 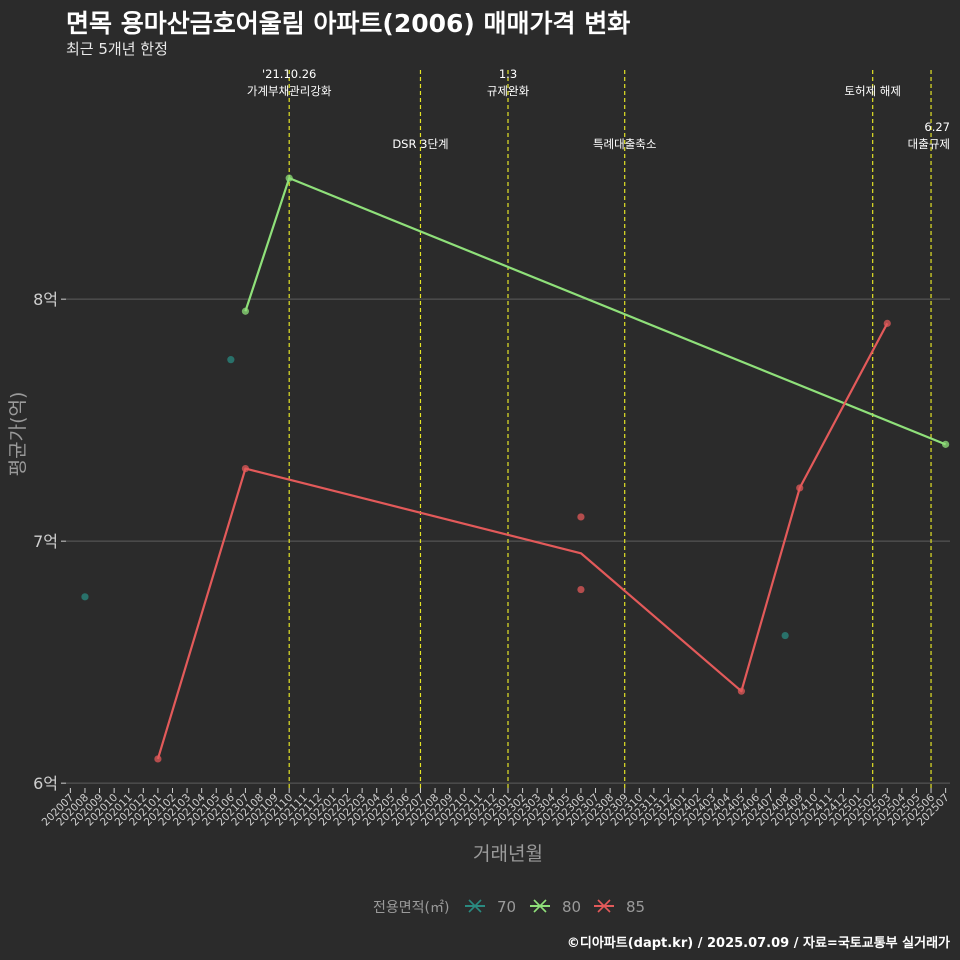 I want to click on event-label: DSR 3단계, so click(x=420, y=144).